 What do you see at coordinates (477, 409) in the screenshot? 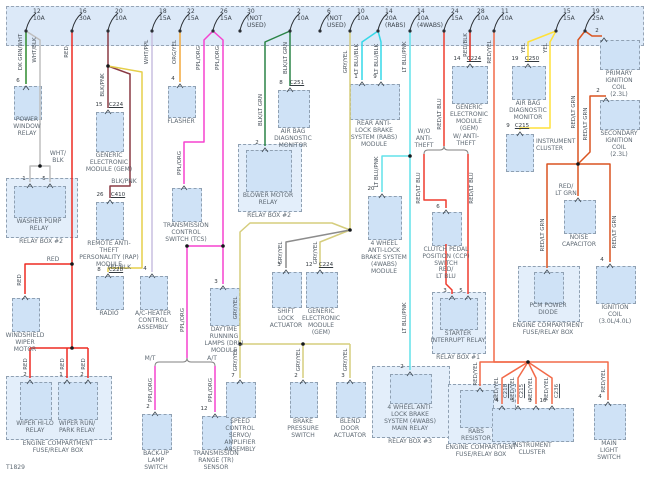
I see `rabs-resistor-box` at bounding box center [477, 409].